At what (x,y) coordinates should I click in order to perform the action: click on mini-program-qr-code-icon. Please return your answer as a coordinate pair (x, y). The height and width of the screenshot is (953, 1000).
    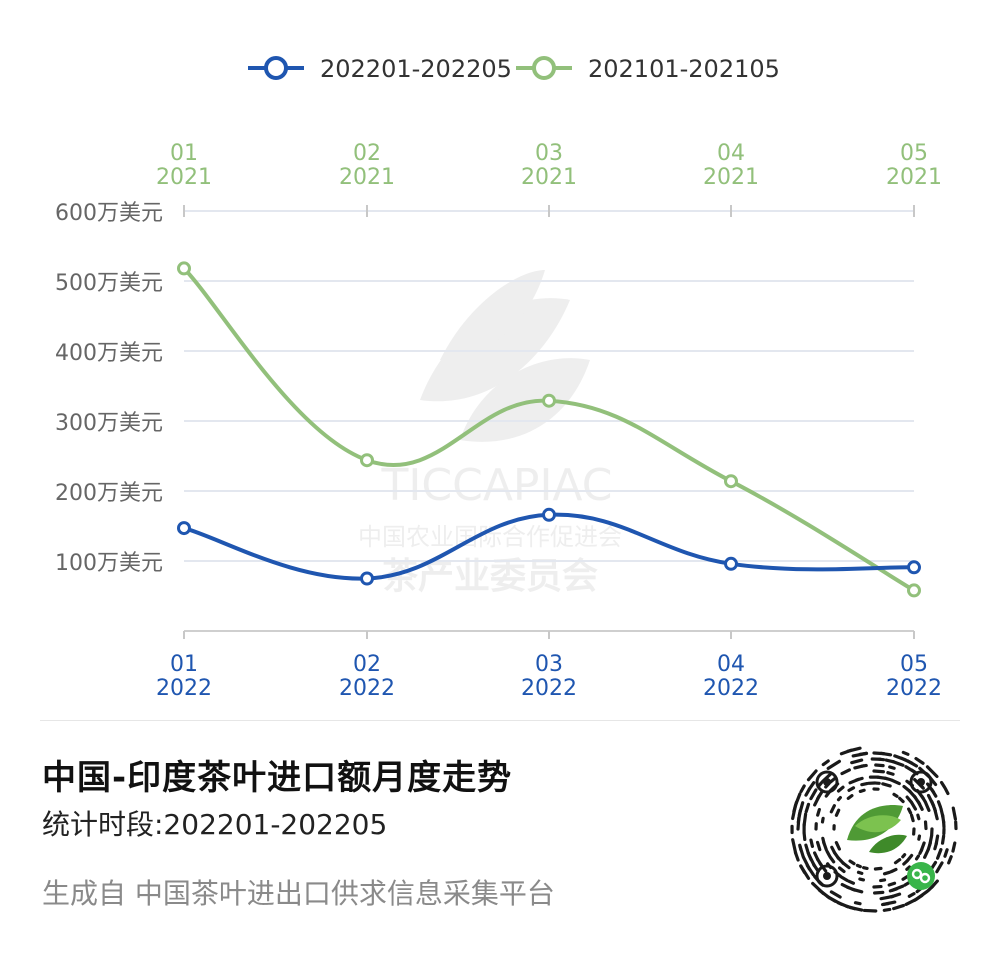
    Looking at the image, I should click on (874, 829).